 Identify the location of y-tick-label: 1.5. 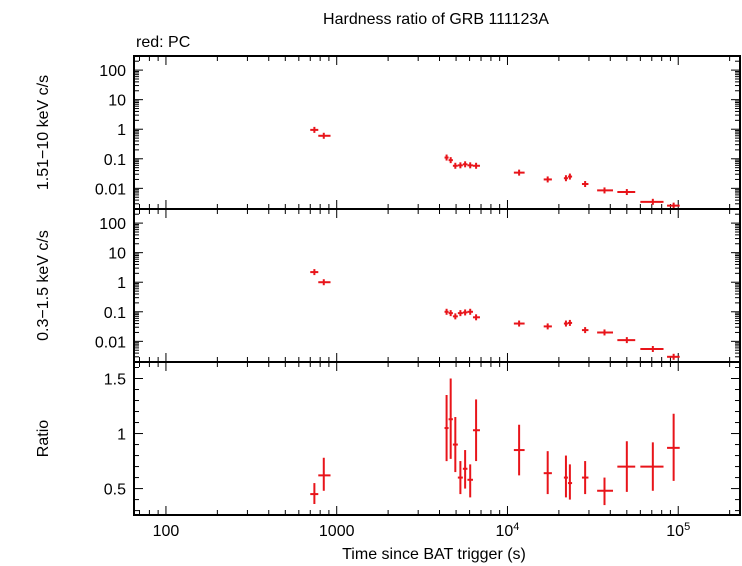
(115, 380).